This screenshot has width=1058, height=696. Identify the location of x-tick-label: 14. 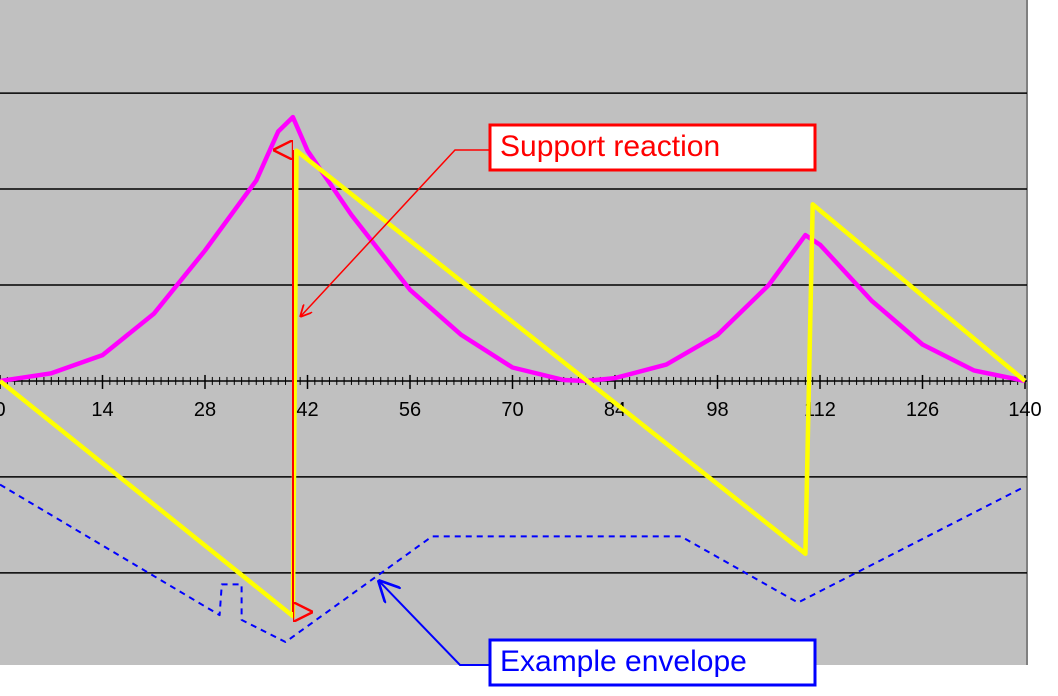
(102, 410).